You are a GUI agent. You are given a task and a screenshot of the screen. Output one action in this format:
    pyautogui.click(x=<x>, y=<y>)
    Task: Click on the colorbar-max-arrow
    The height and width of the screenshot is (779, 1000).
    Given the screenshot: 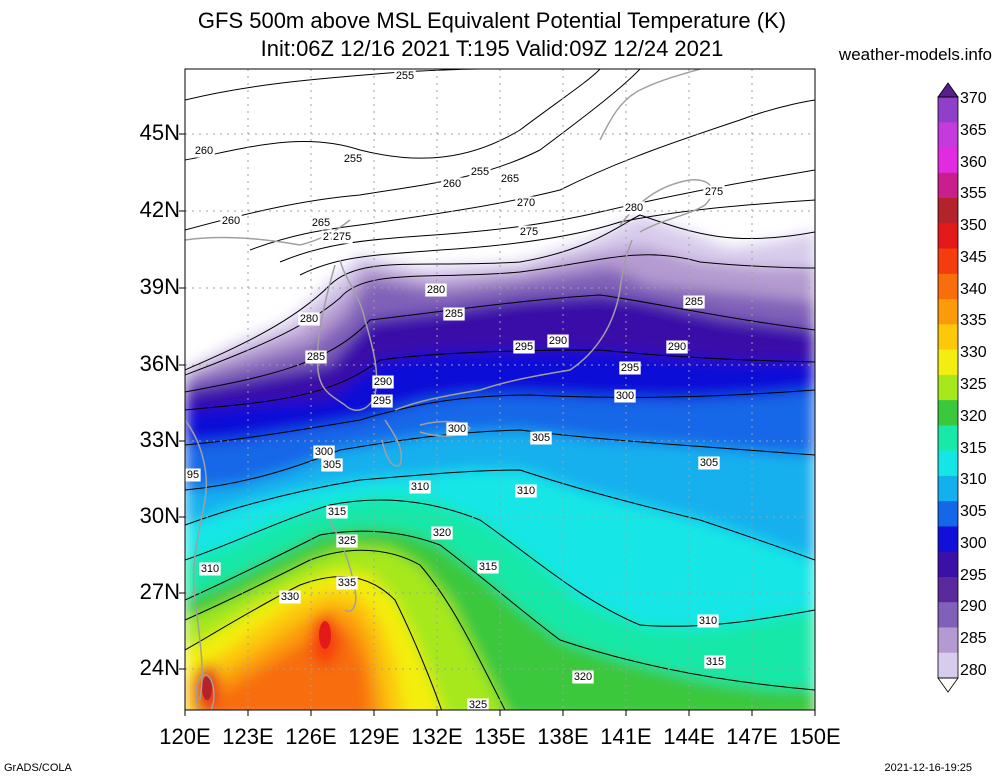 What is the action you would take?
    pyautogui.click(x=948, y=90)
    